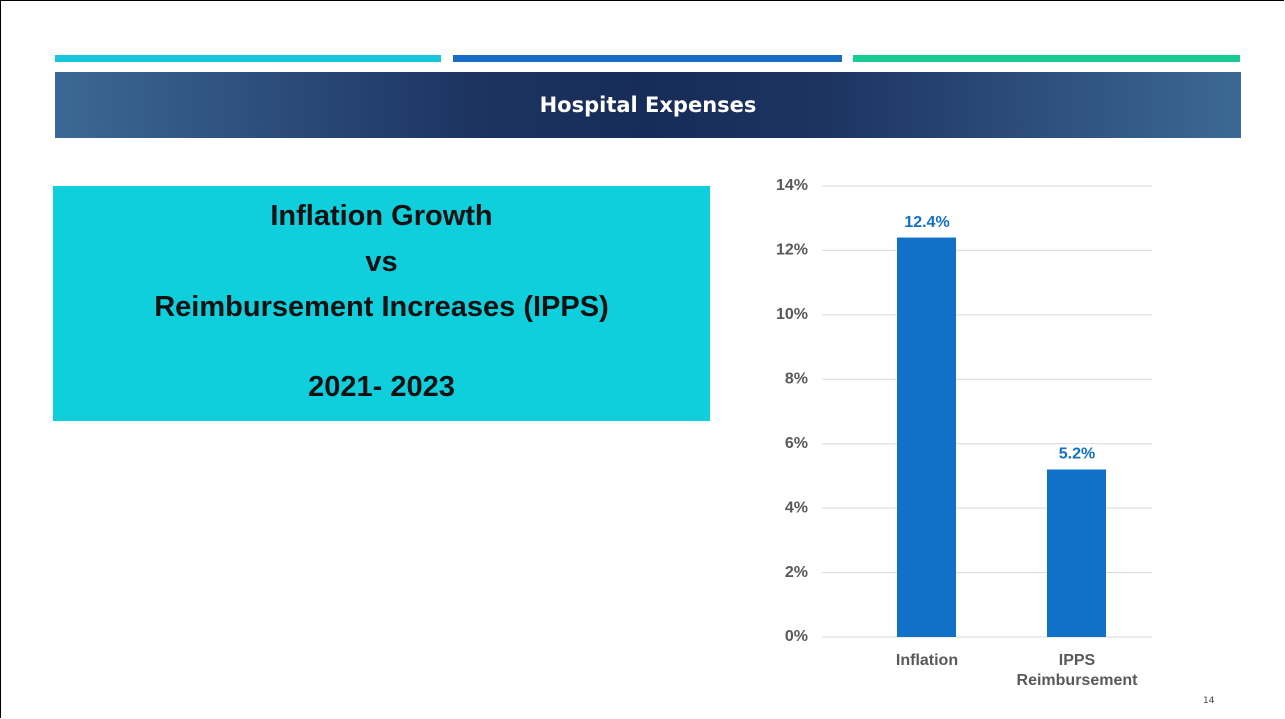 Image resolution: width=1285 pixels, height=719 pixels. What do you see at coordinates (1209, 701) in the screenshot?
I see `page-number: 14` at bounding box center [1209, 701].